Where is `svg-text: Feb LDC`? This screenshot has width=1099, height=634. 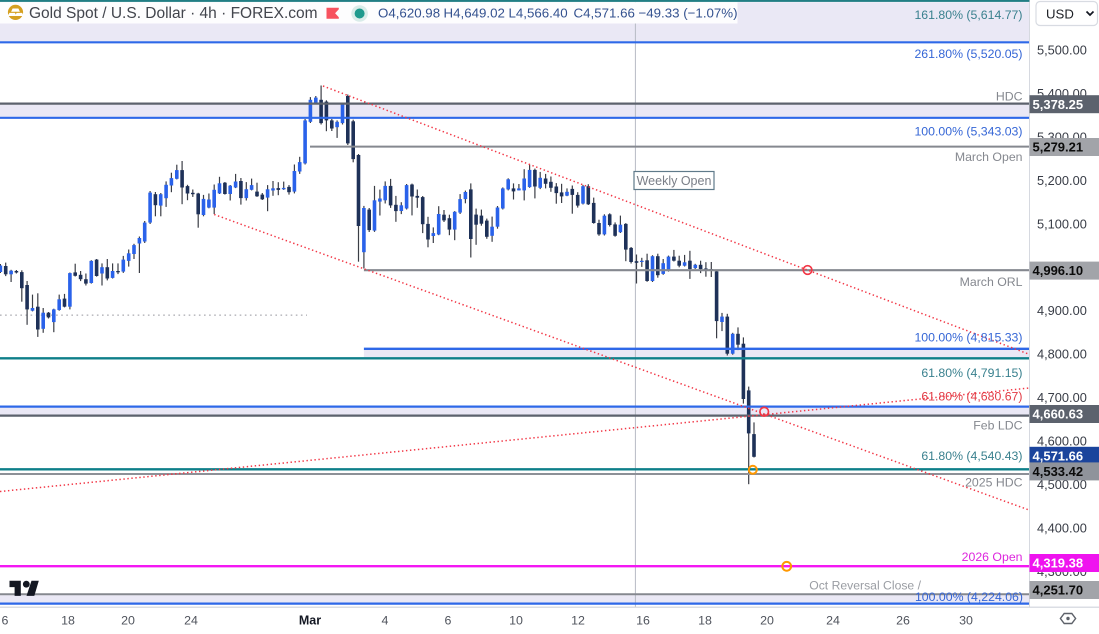 svg-text: Feb LDC is located at coordinates (997, 425).